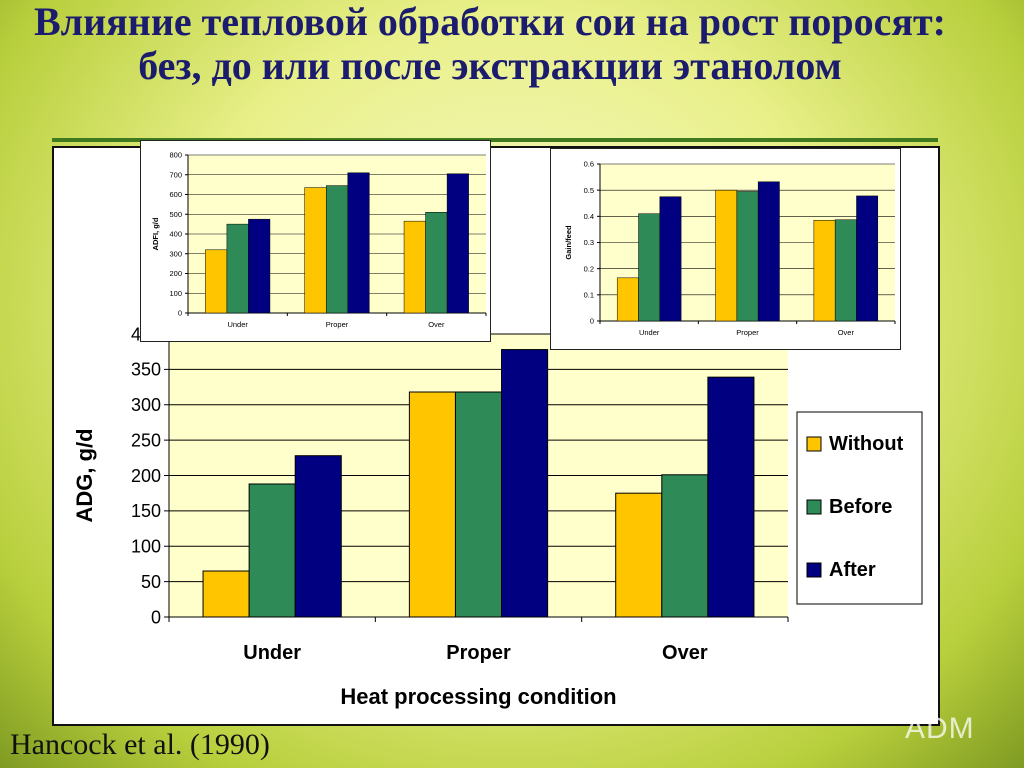 This screenshot has height=768, width=1024. I want to click on y-tick-label: 500, so click(175, 214).